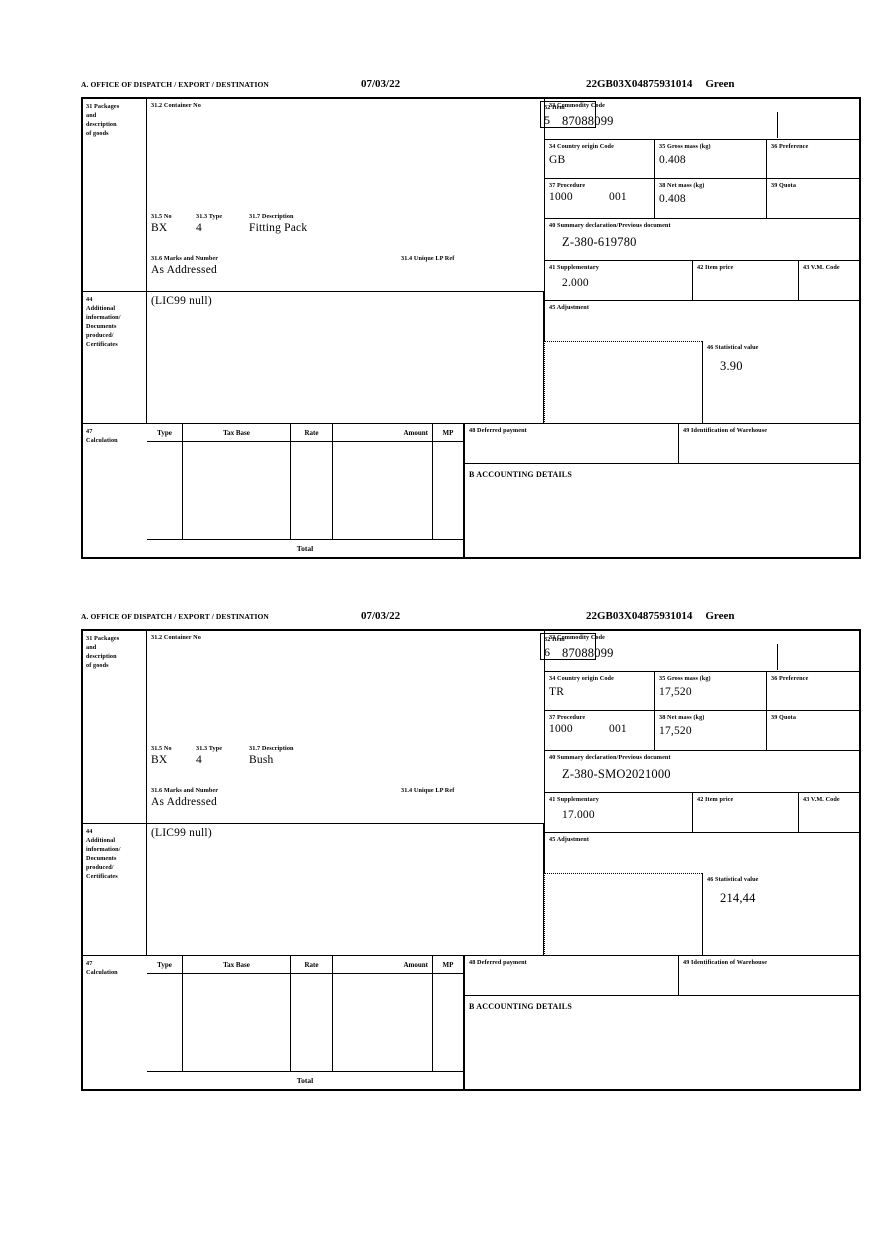 This screenshot has width=882, height=1250. Describe the element at coordinates (599, 241) in the screenshot. I see `box-40-value: Z-380-619780` at that location.